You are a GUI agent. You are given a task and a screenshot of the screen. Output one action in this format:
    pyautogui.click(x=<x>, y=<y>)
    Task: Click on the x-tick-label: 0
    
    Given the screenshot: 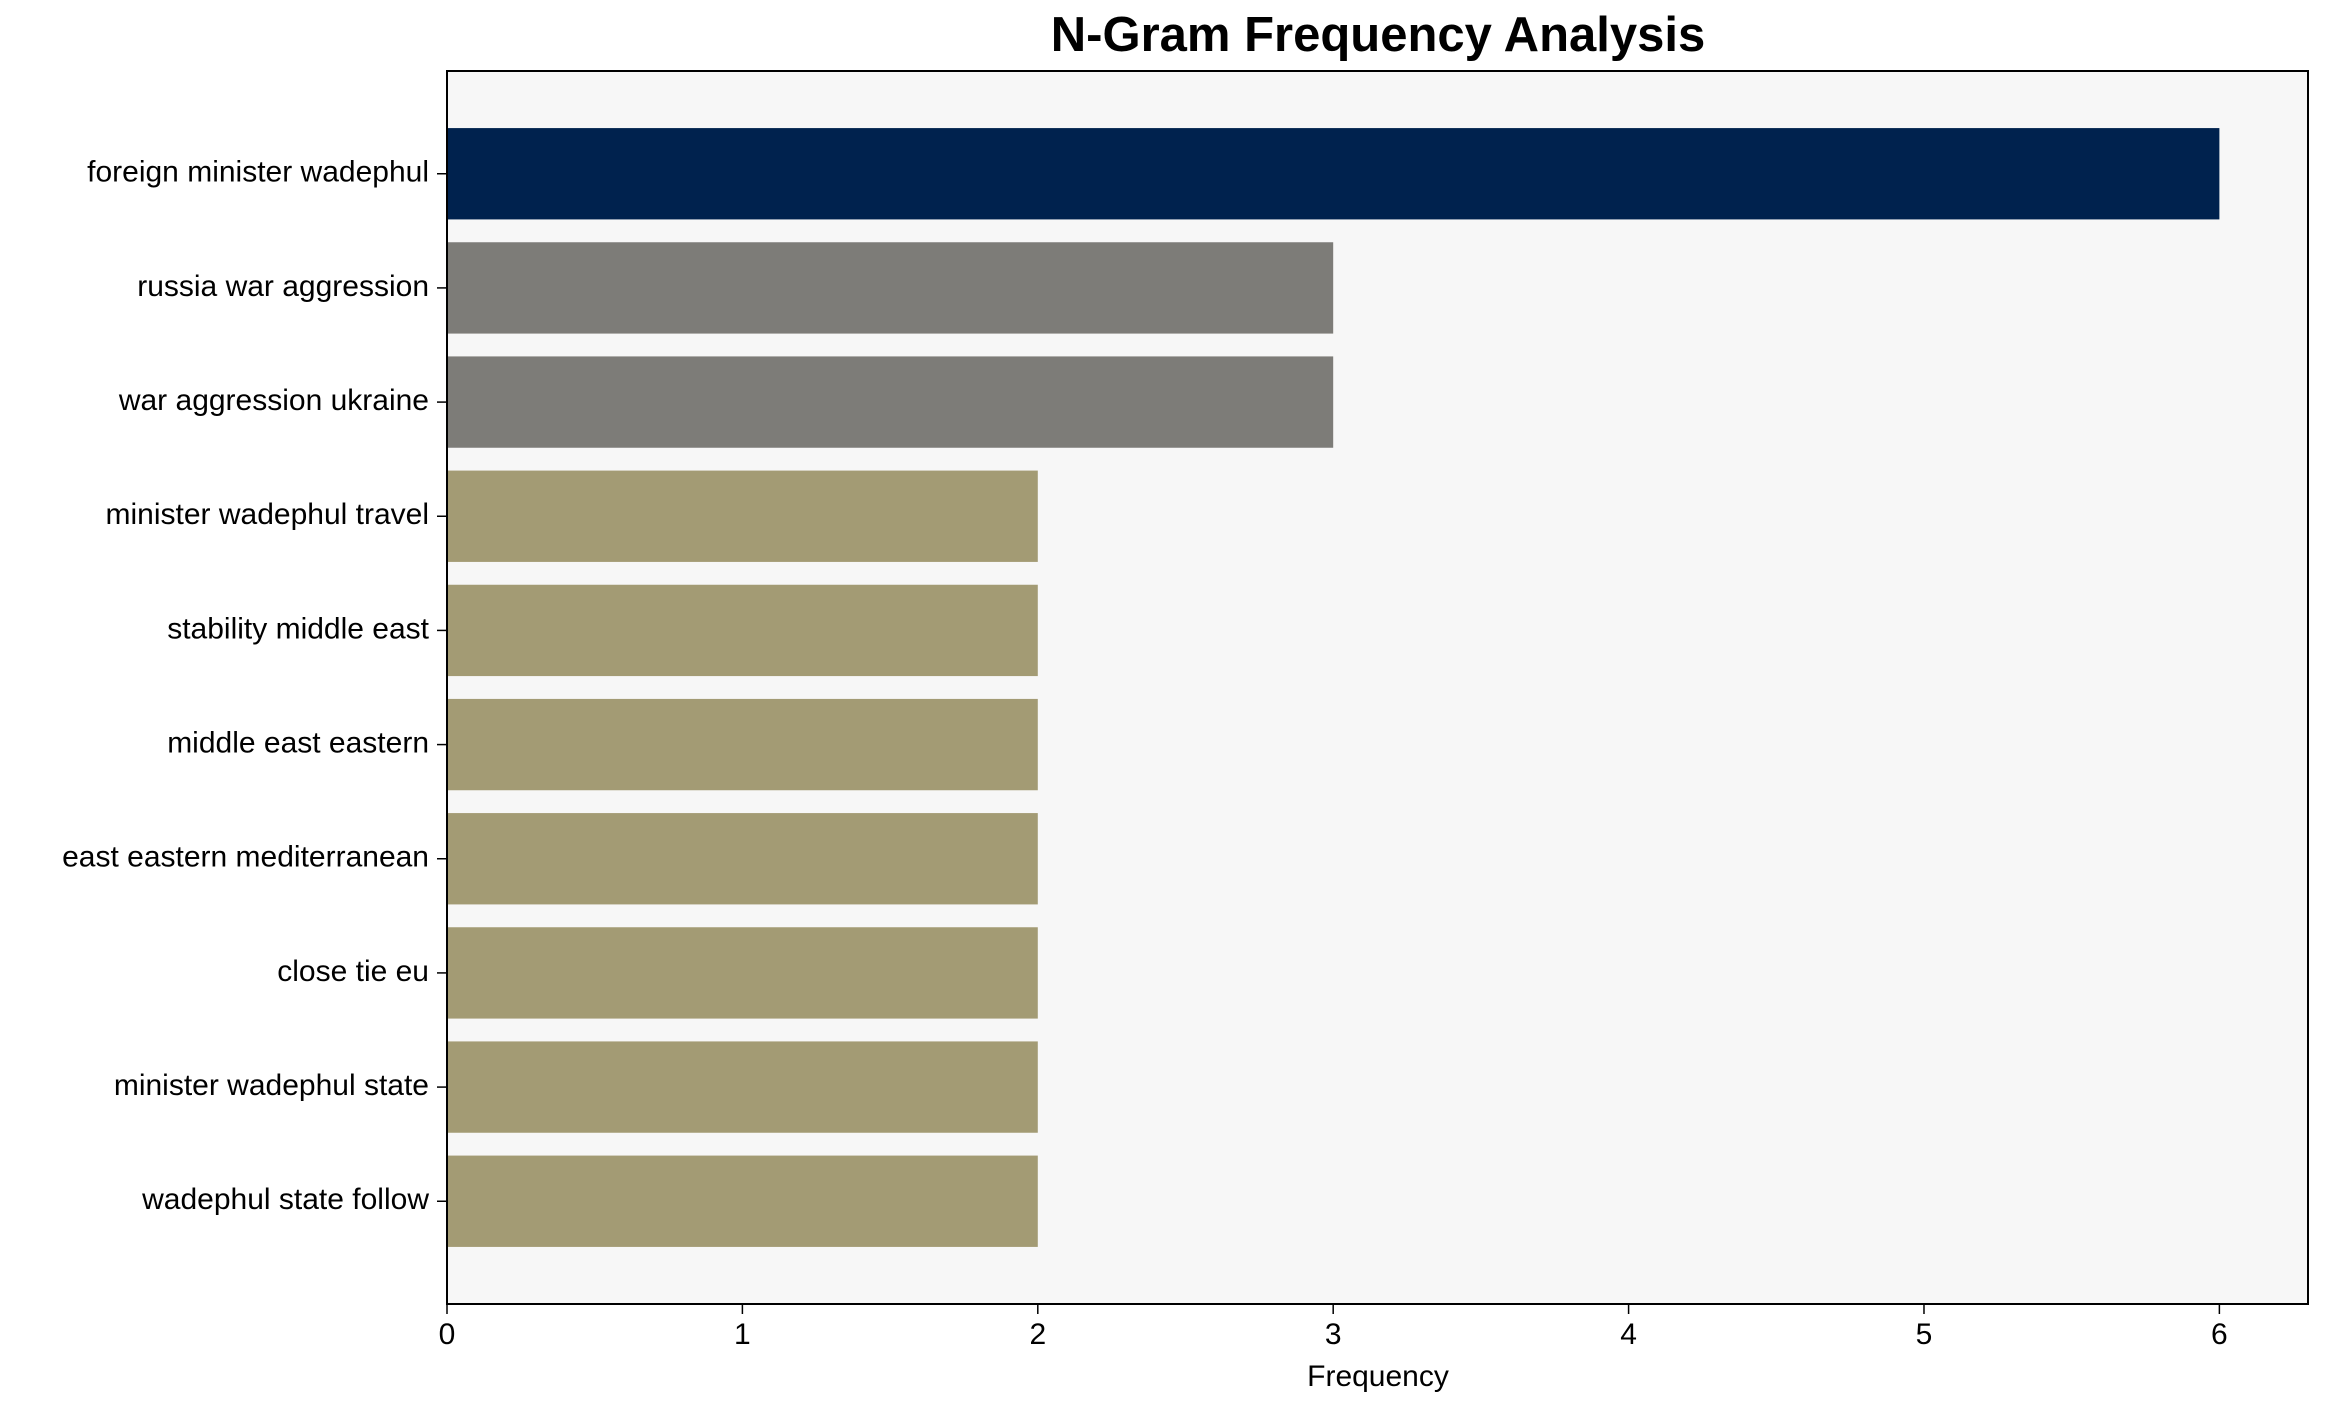 What is the action you would take?
    pyautogui.click(x=447, y=1334)
    